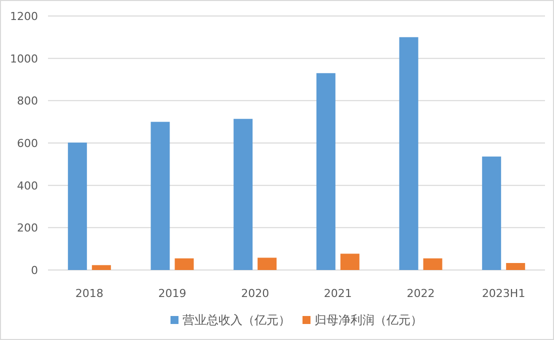 The image size is (554, 340). I want to click on y-tick-label: 0, so click(34, 270).